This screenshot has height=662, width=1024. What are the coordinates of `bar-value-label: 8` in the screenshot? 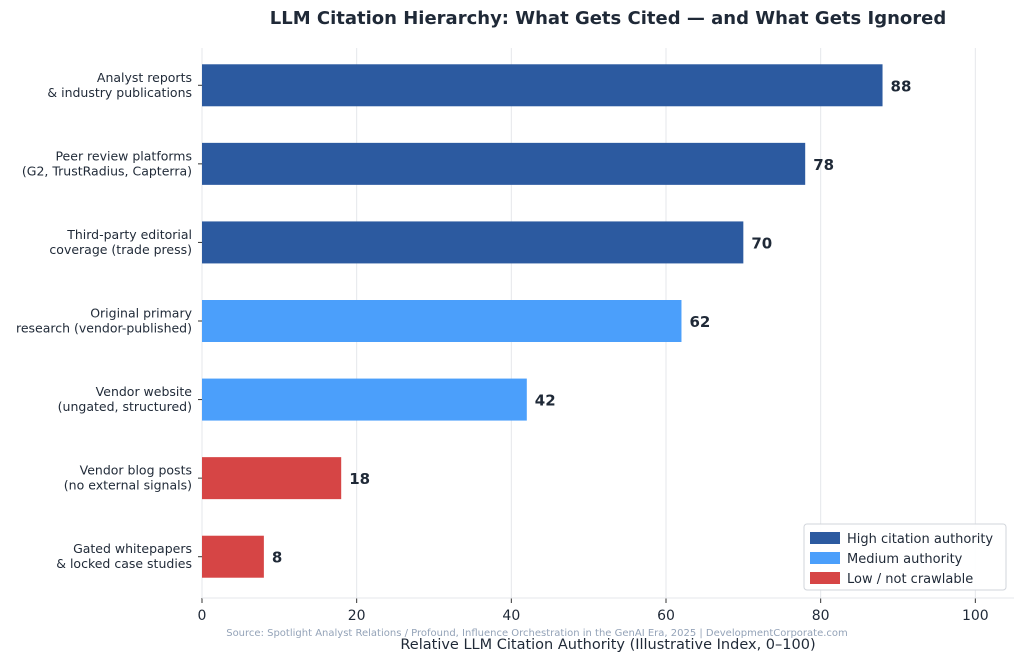 It's located at (277, 558).